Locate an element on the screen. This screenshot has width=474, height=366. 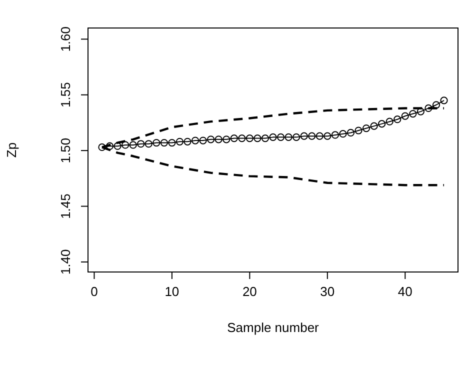
x-tick-label: 30 is located at coordinates (327, 291).